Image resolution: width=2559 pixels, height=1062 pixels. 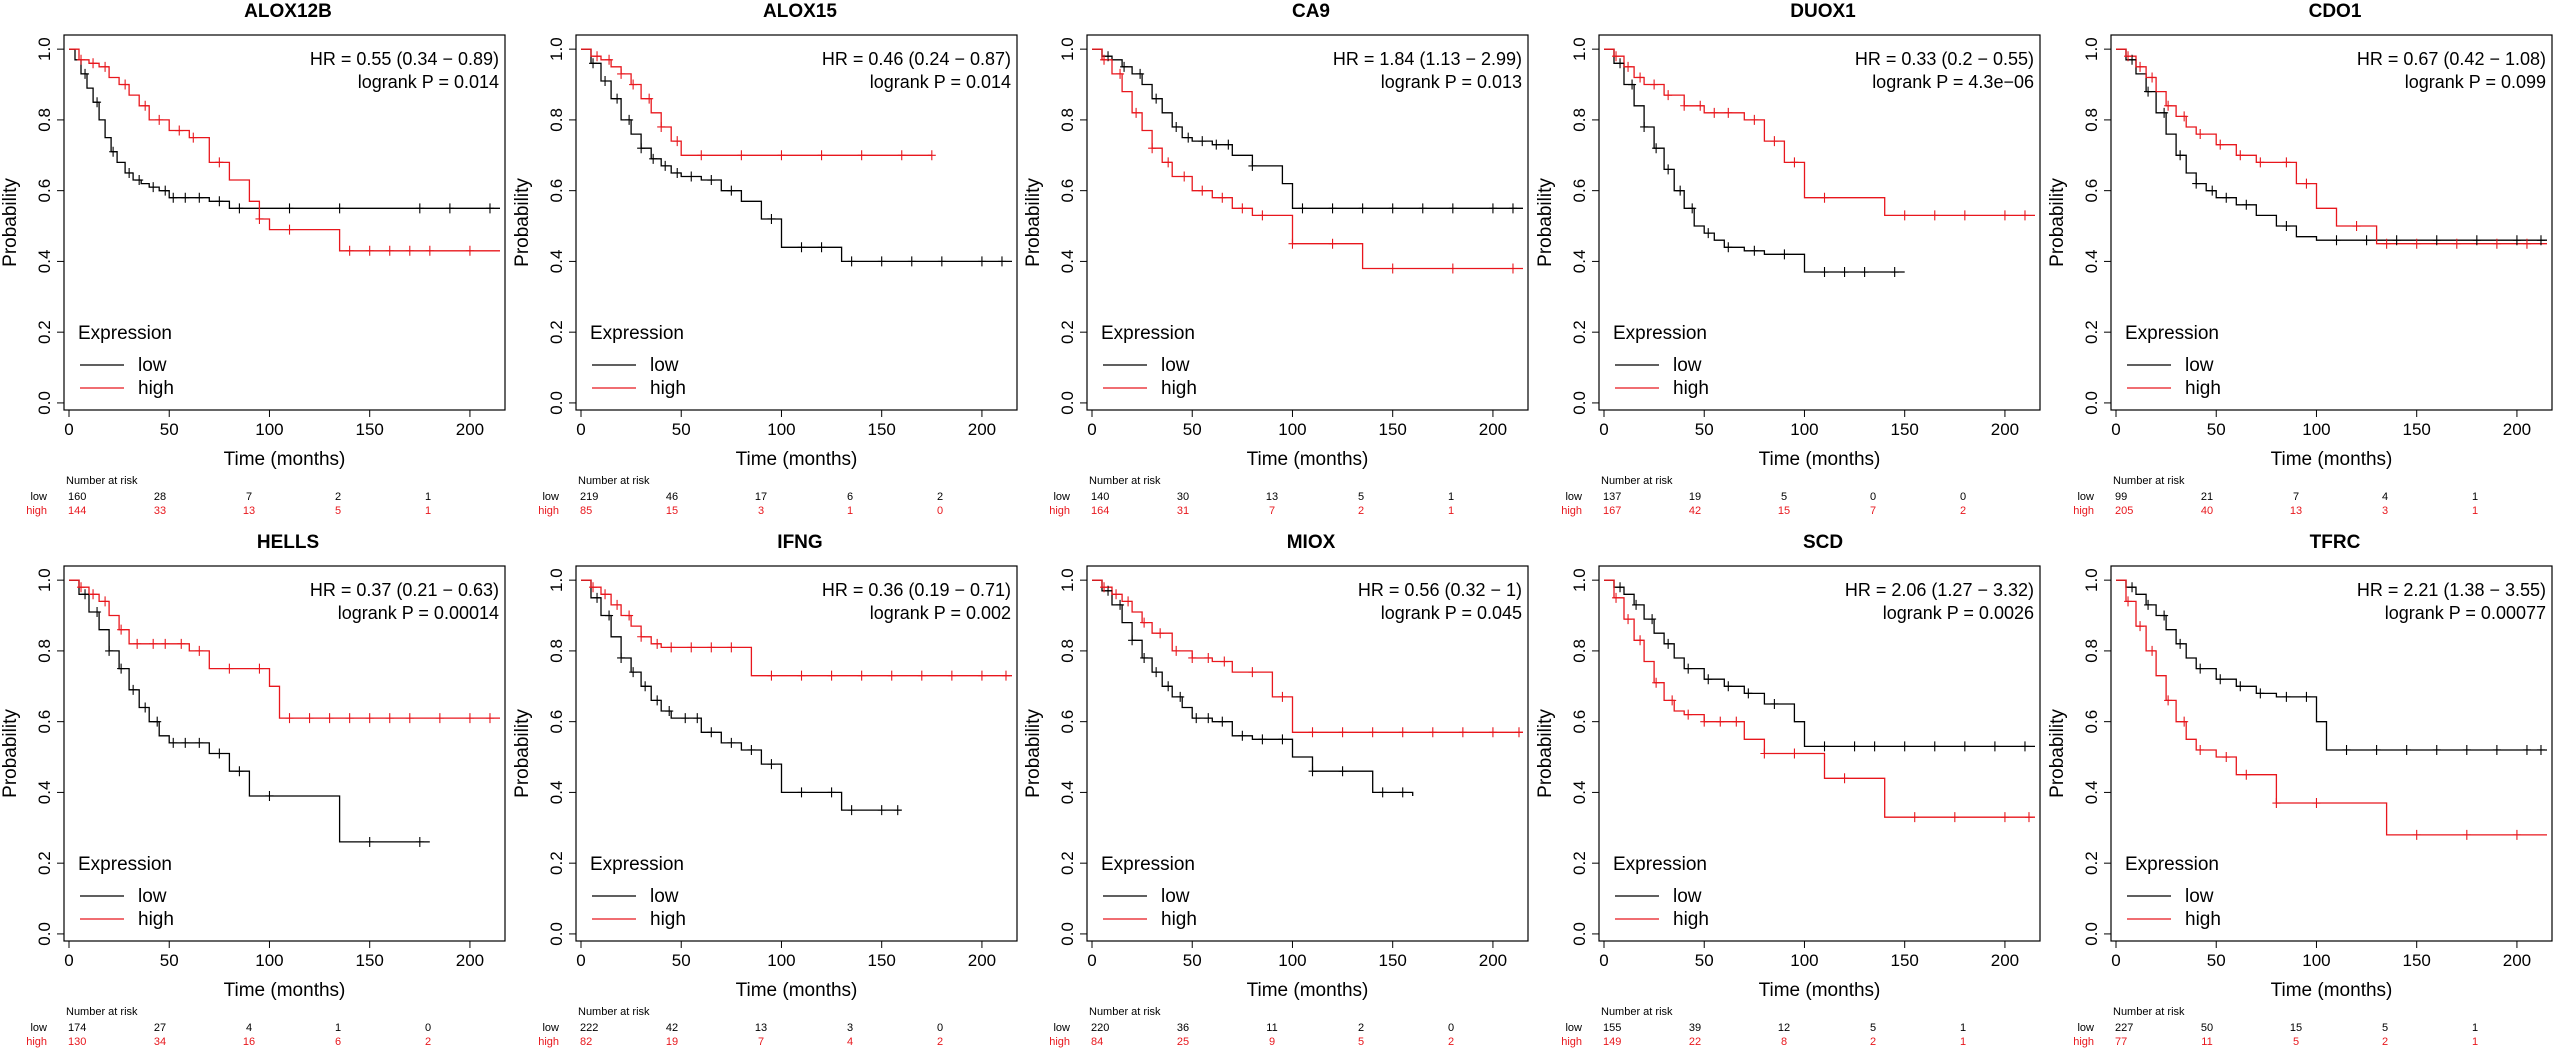 What do you see at coordinates (1784, 1028) in the screenshot?
I see `risk-count-low: 12` at bounding box center [1784, 1028].